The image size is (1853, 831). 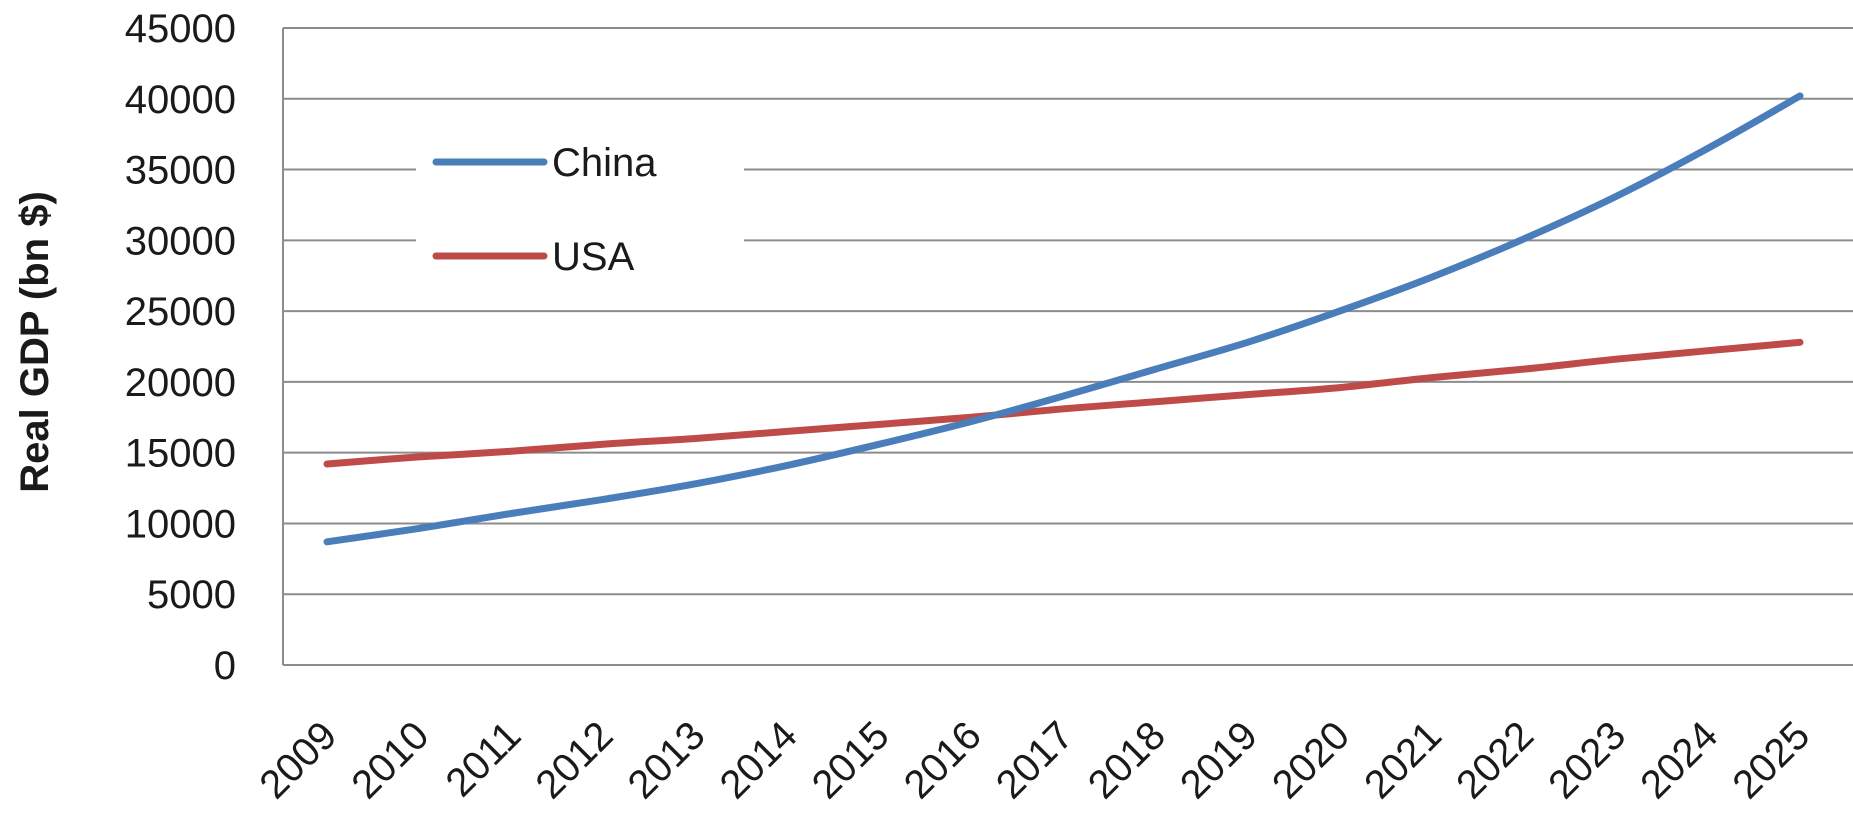 I want to click on x-tick-label: 2017, so click(x=1035, y=760).